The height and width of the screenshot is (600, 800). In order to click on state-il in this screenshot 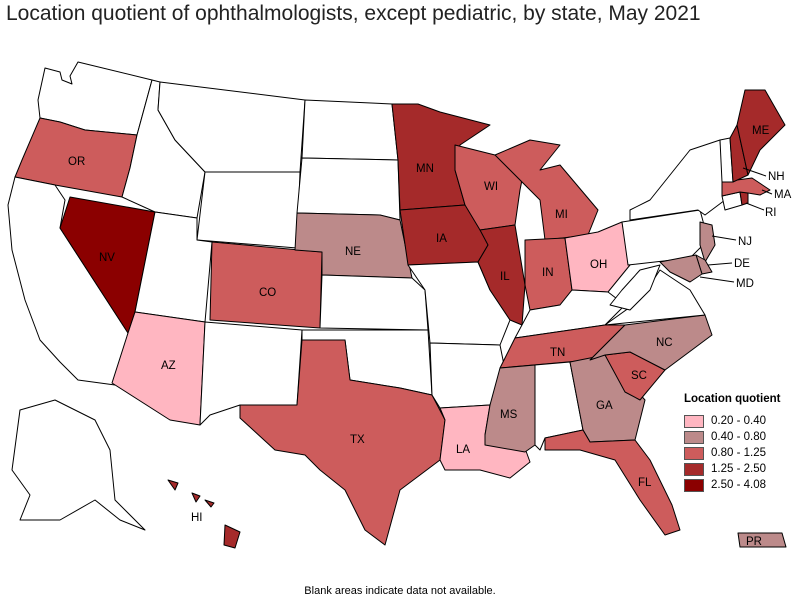, I will do `click(501, 275)`.